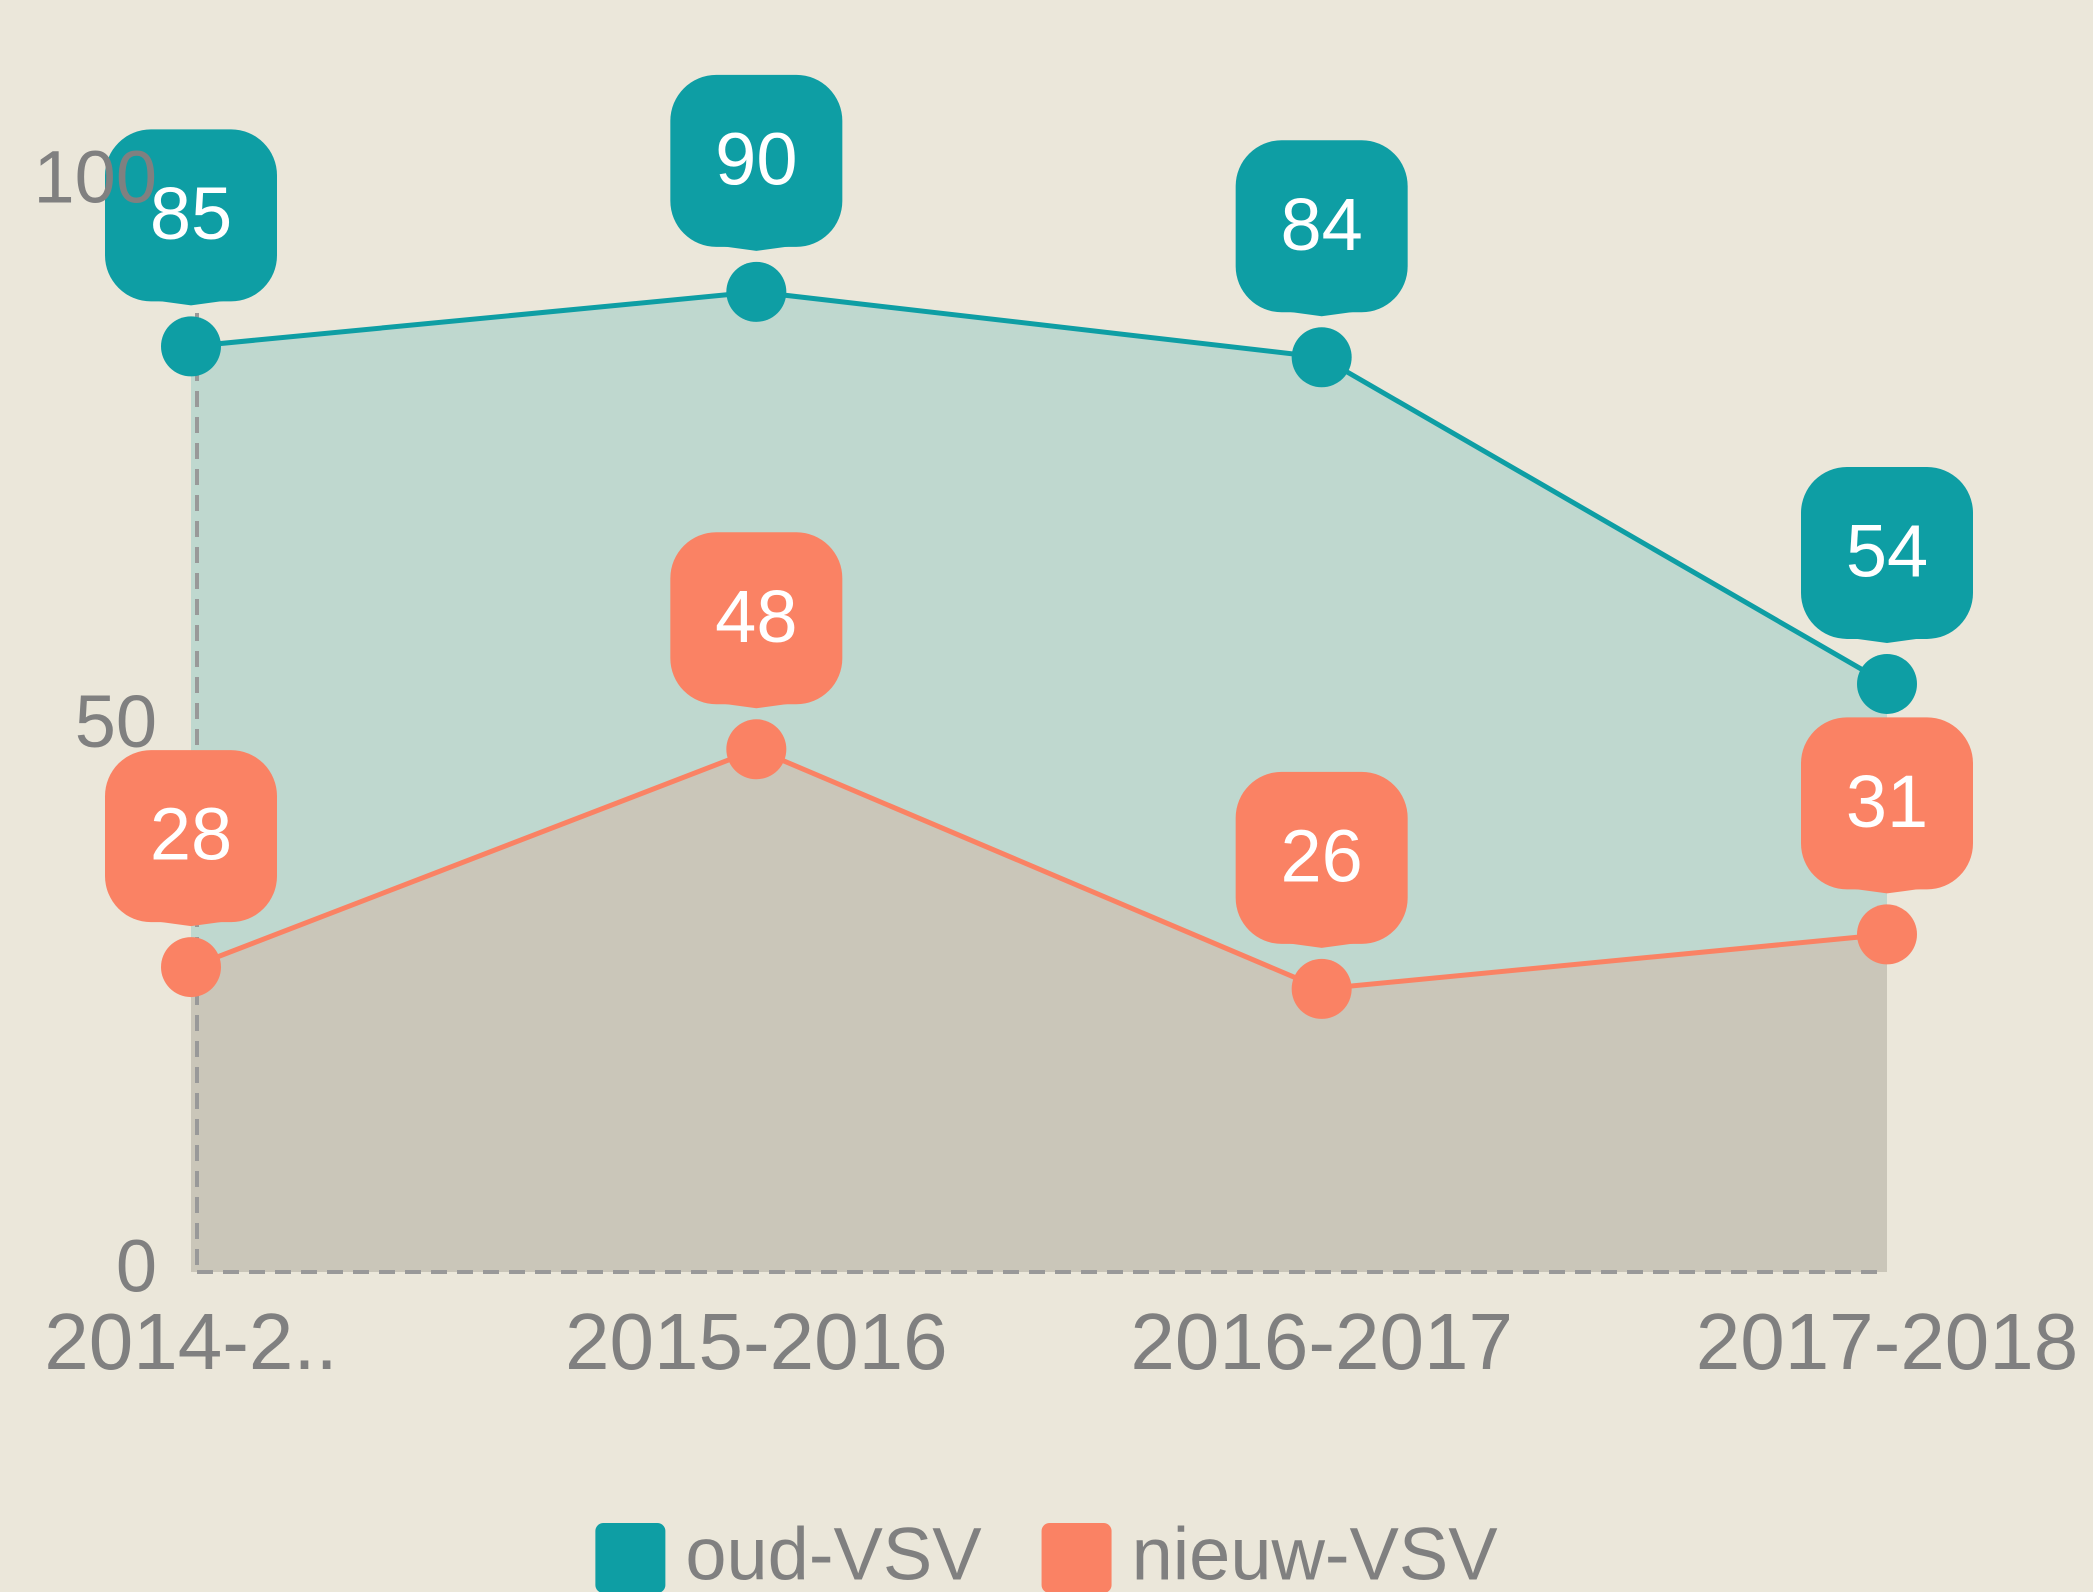  I want to click on x-tick-label: 2014-2.., so click(191, 1341).